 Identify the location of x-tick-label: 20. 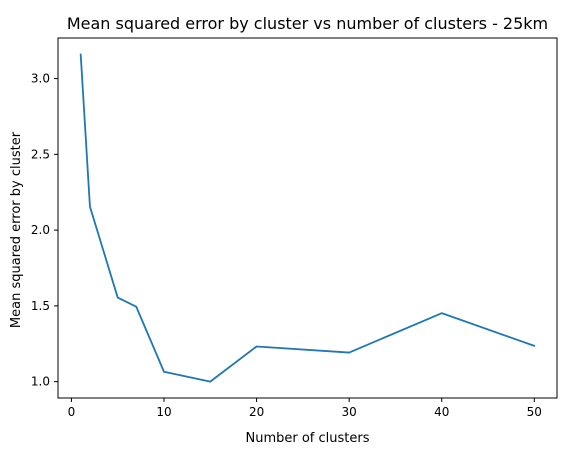
(256, 412).